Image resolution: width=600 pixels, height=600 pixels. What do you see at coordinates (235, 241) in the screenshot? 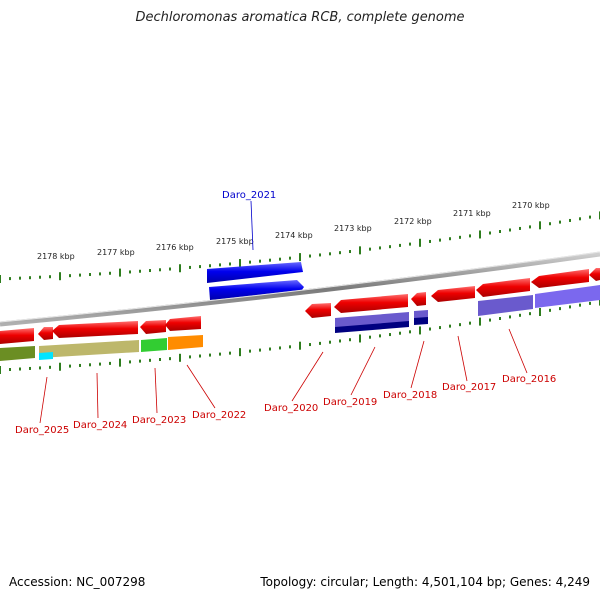
I see `kbp-label: 2175 kbp` at bounding box center [235, 241].